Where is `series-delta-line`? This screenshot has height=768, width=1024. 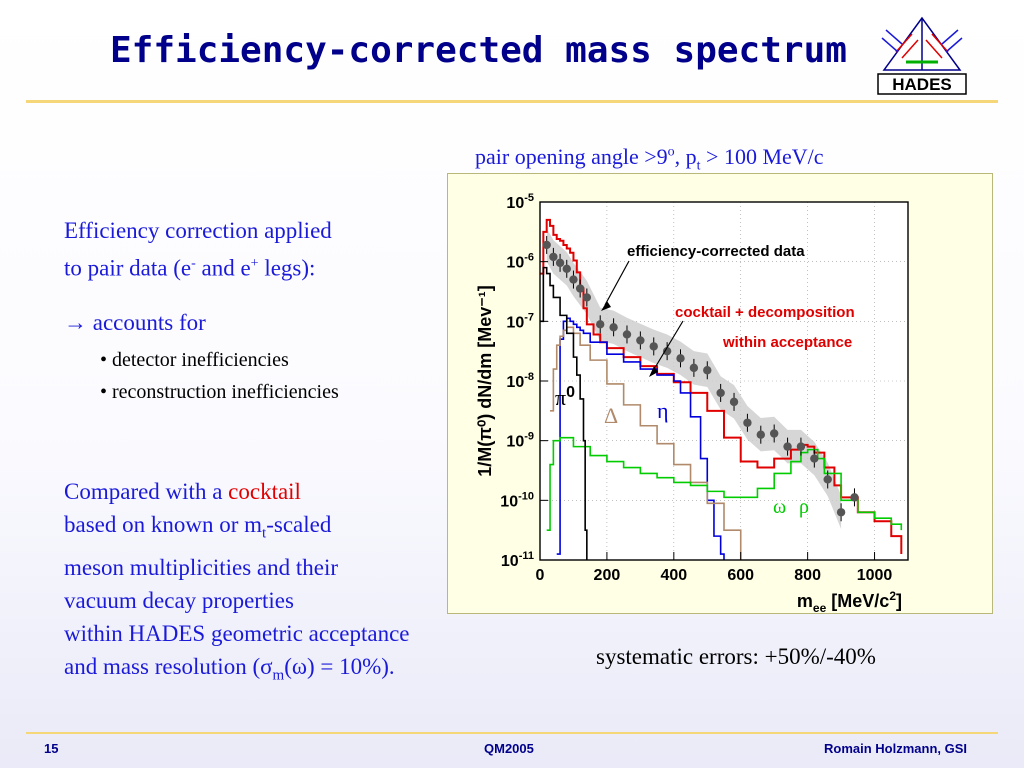 series-delta-line is located at coordinates (646, 443).